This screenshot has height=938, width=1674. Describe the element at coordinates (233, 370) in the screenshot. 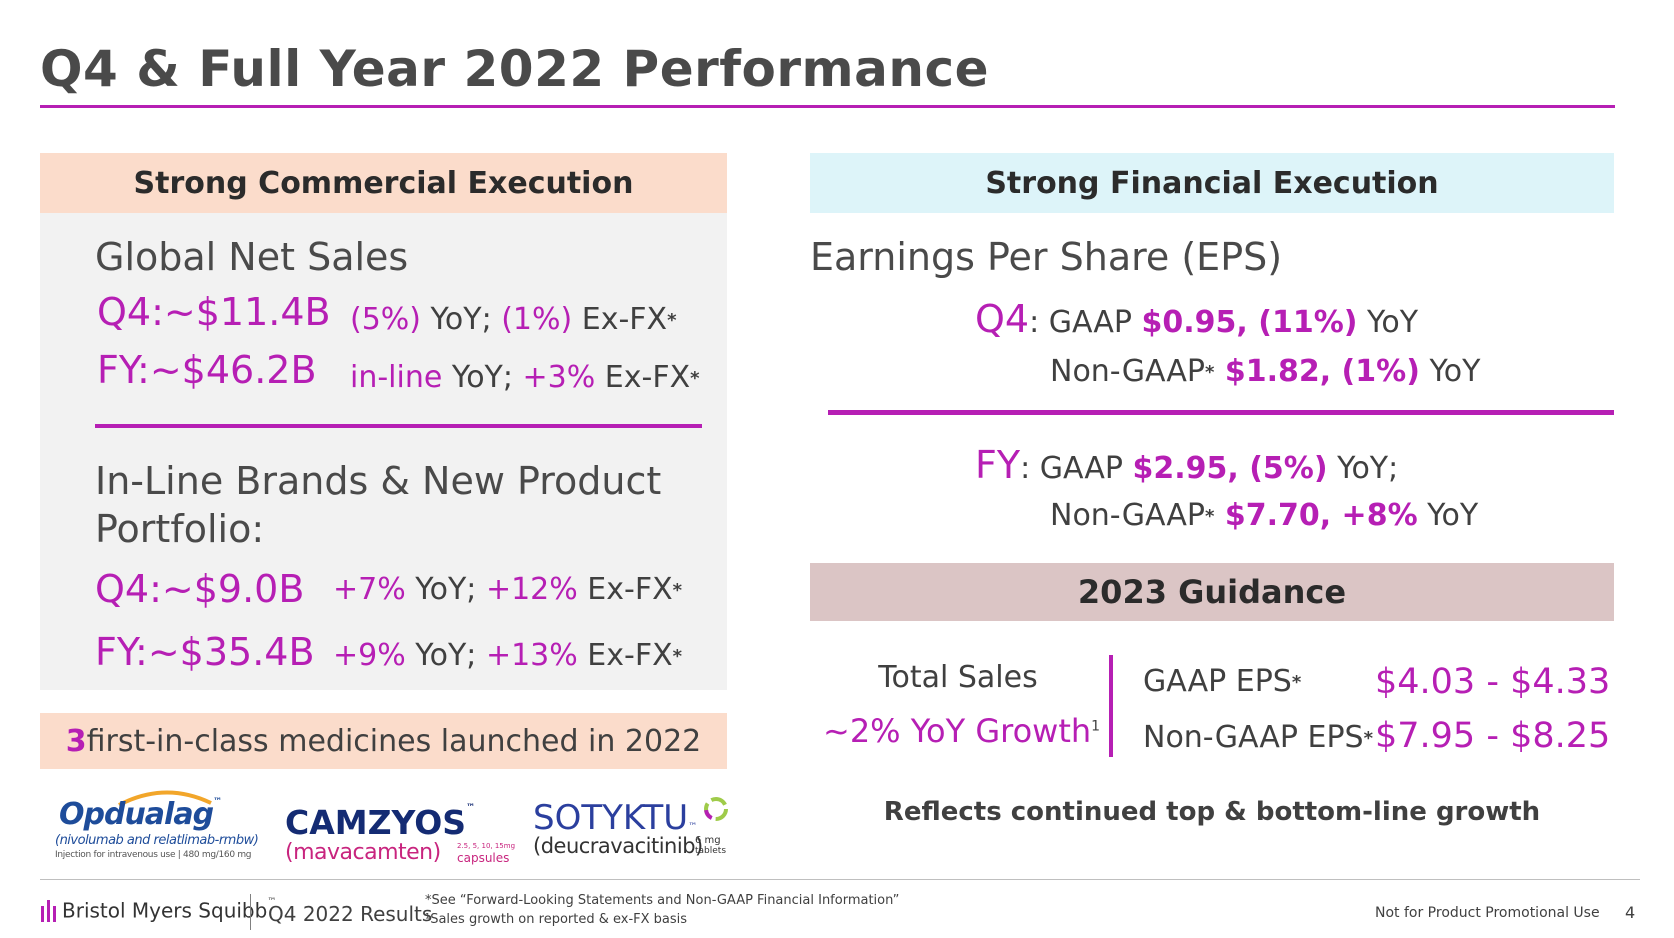

I see `fy-sales-value: ~$46.2B` at that location.